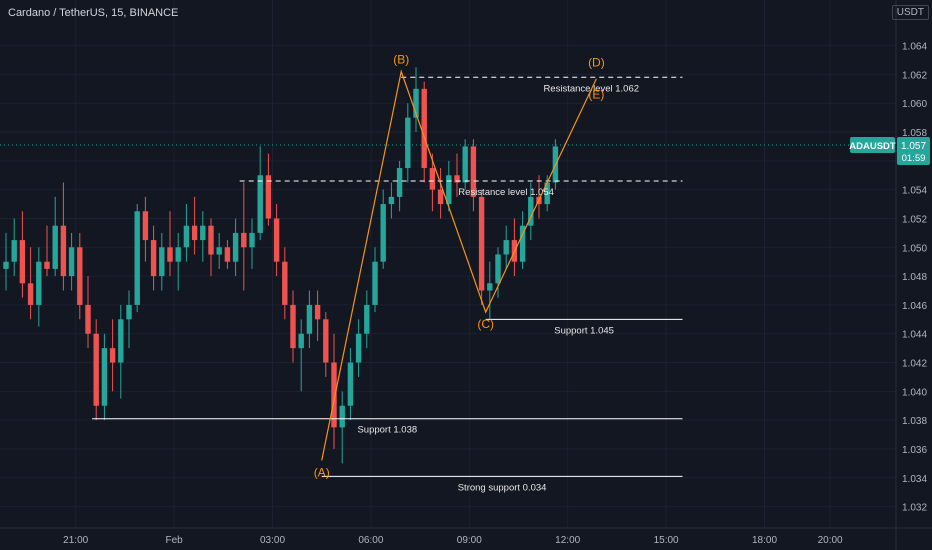  Describe the element at coordinates (914, 335) in the screenshot. I see `price-tick-label: 1.044` at that location.